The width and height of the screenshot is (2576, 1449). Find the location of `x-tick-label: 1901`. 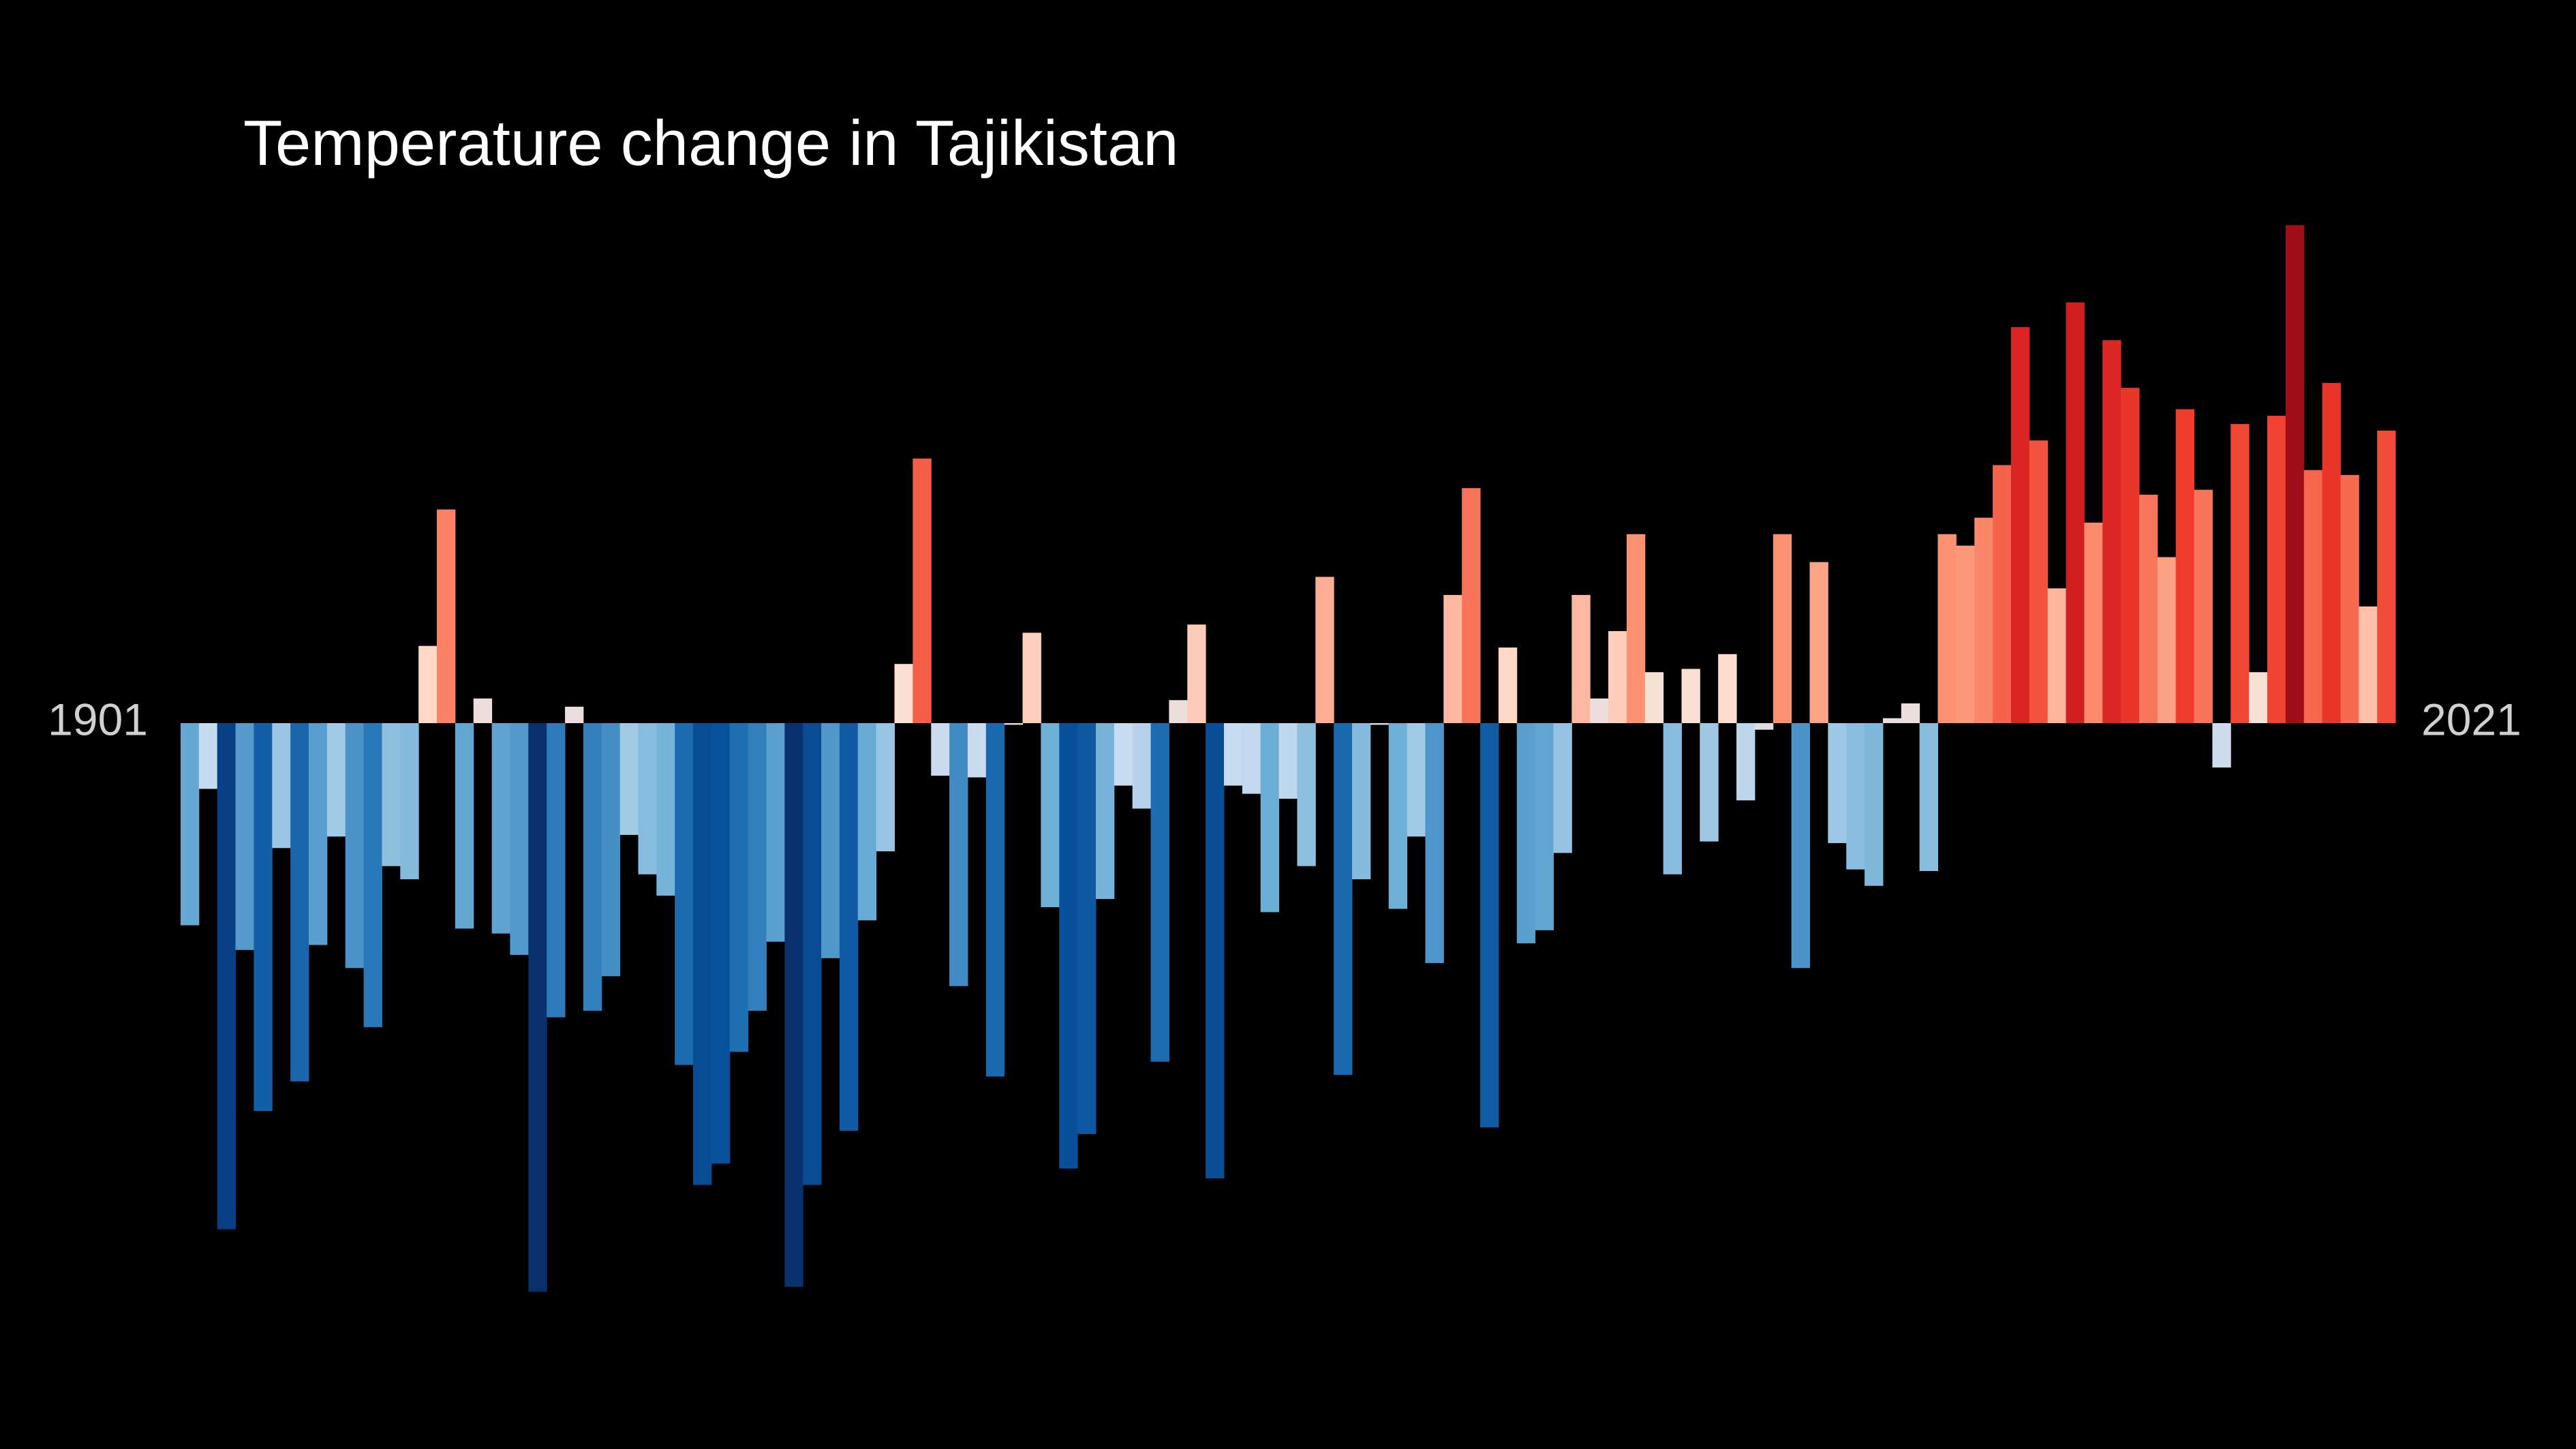

x-tick-label: 1901 is located at coordinates (98, 719).